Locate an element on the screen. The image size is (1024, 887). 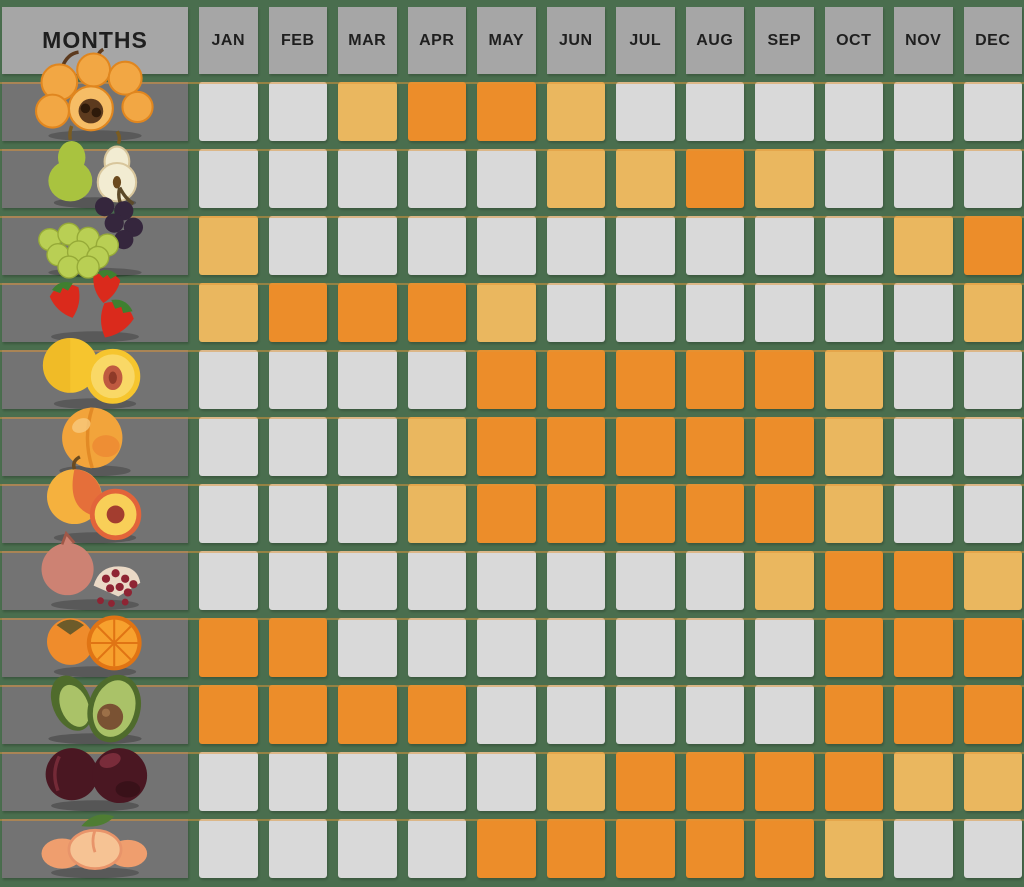
fruit-row-yellow-peach is located at coordinates (512, 373).